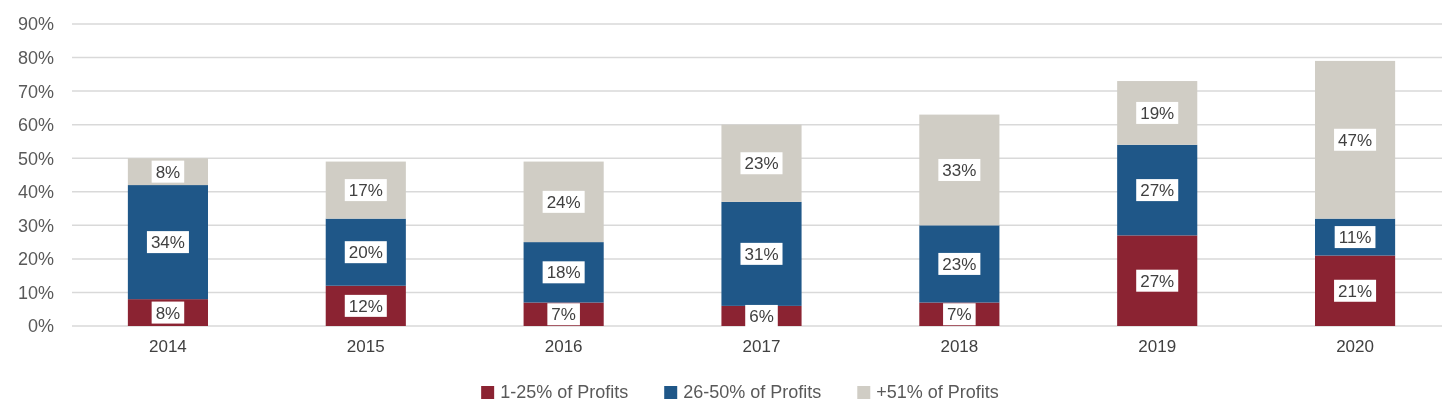  Describe the element at coordinates (35, 158) in the screenshot. I see `y-tick-label: 50%` at that location.